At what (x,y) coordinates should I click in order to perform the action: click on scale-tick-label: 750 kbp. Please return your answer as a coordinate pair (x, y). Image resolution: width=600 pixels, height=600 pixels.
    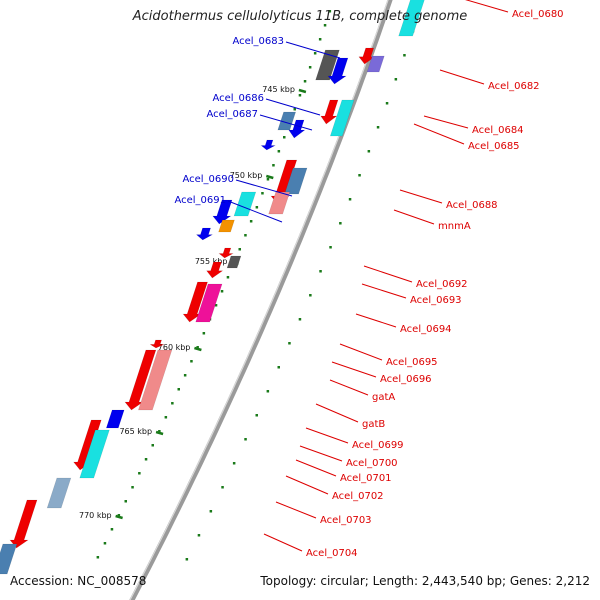
    Looking at the image, I should click on (246, 175).